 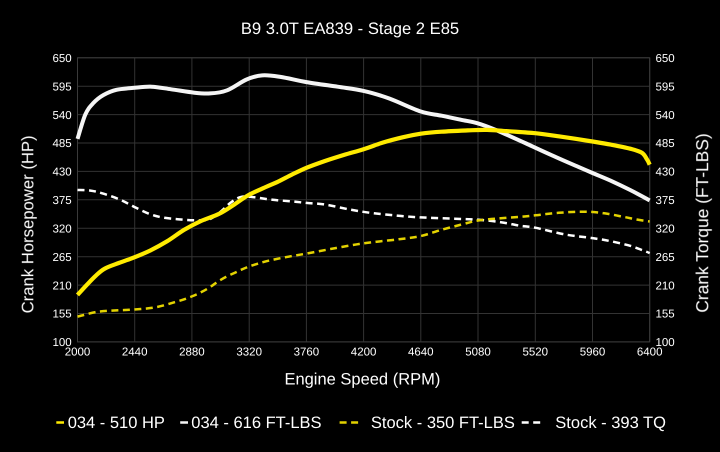 I want to click on svg-text: 5960, so click(x=593, y=353).